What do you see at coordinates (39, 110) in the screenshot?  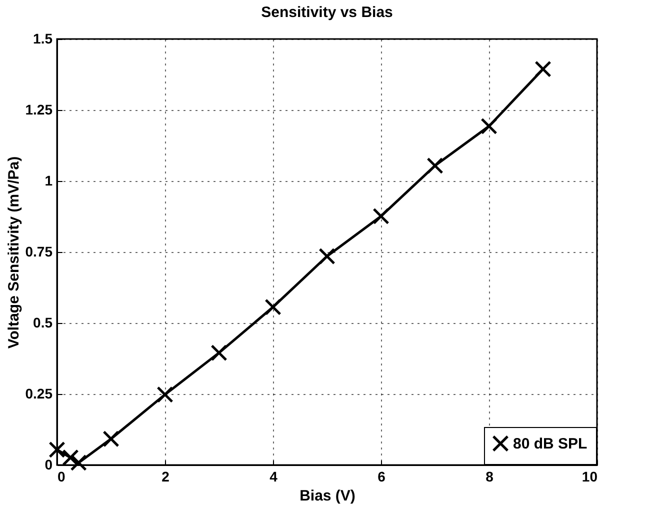 I see `y-tick-label: 1.25` at bounding box center [39, 110].